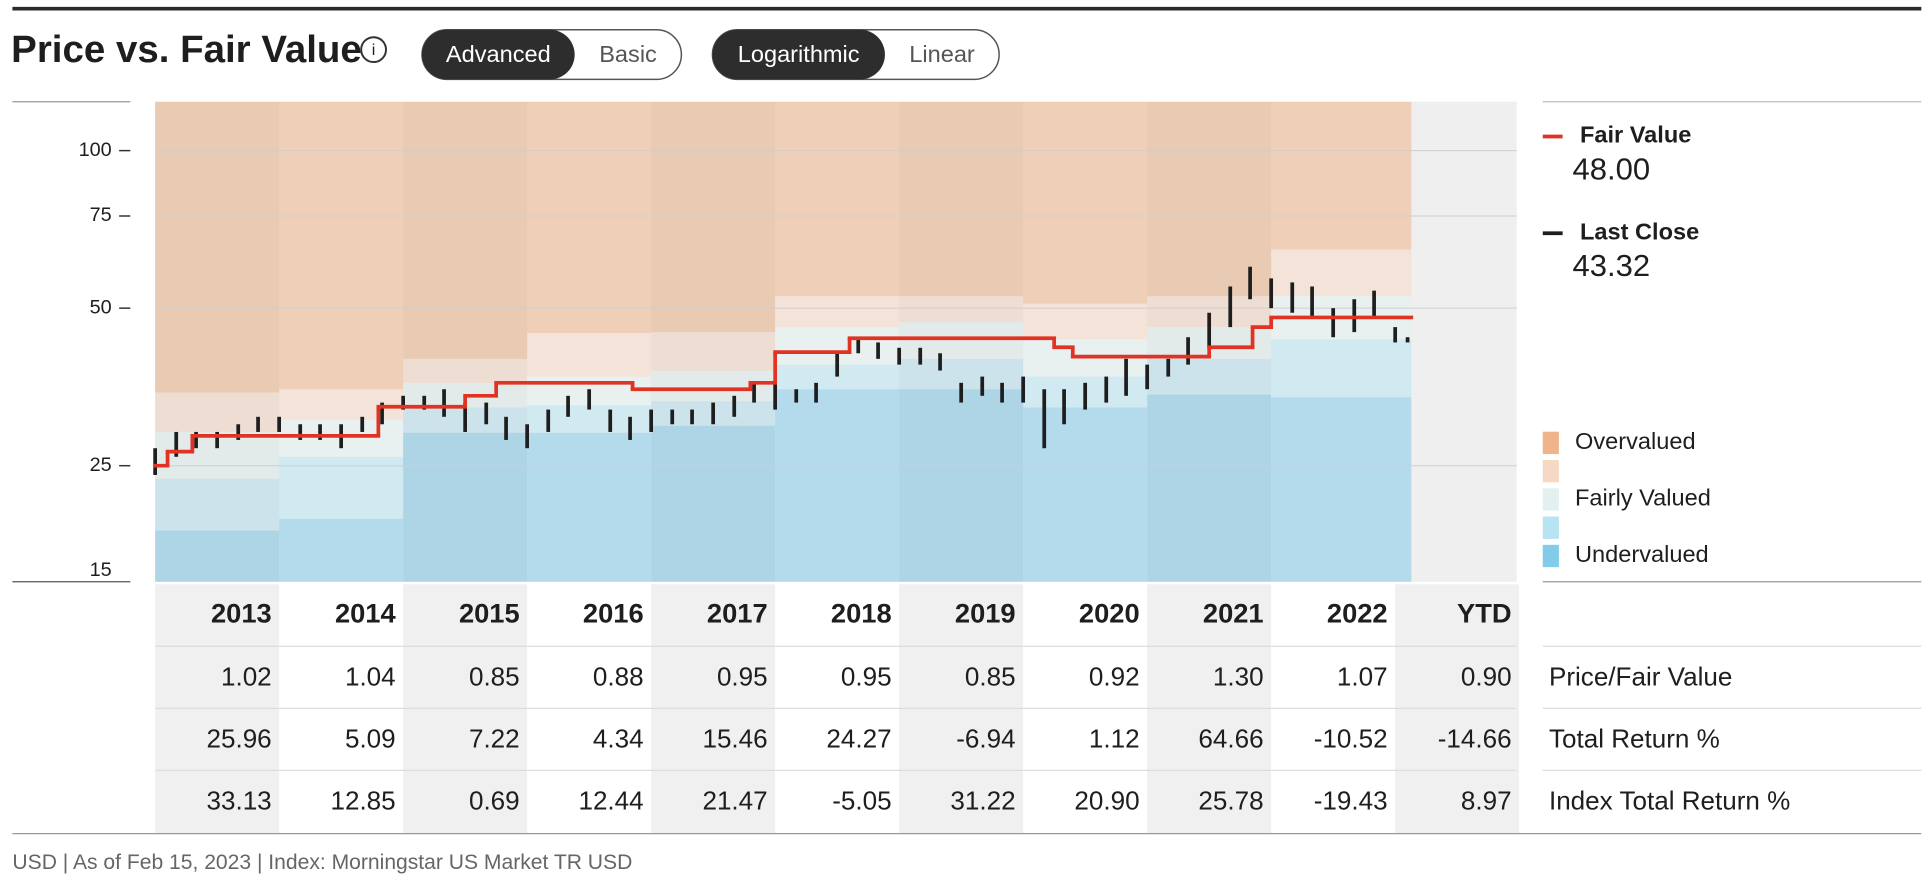  I want to click on table-cell: -19.43, so click(1351, 800).